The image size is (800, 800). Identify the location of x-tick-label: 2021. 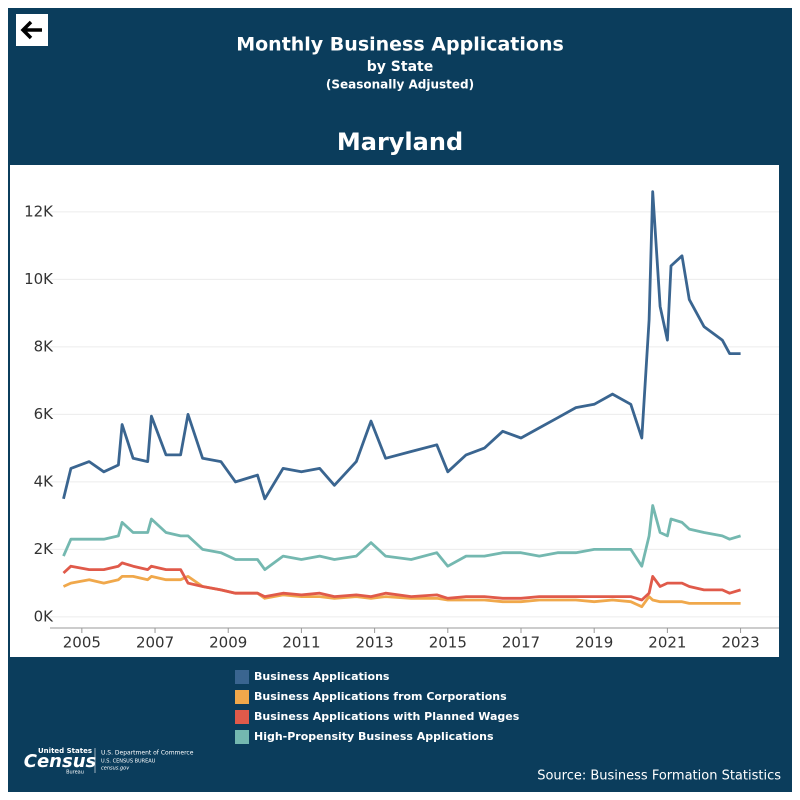
(667, 643).